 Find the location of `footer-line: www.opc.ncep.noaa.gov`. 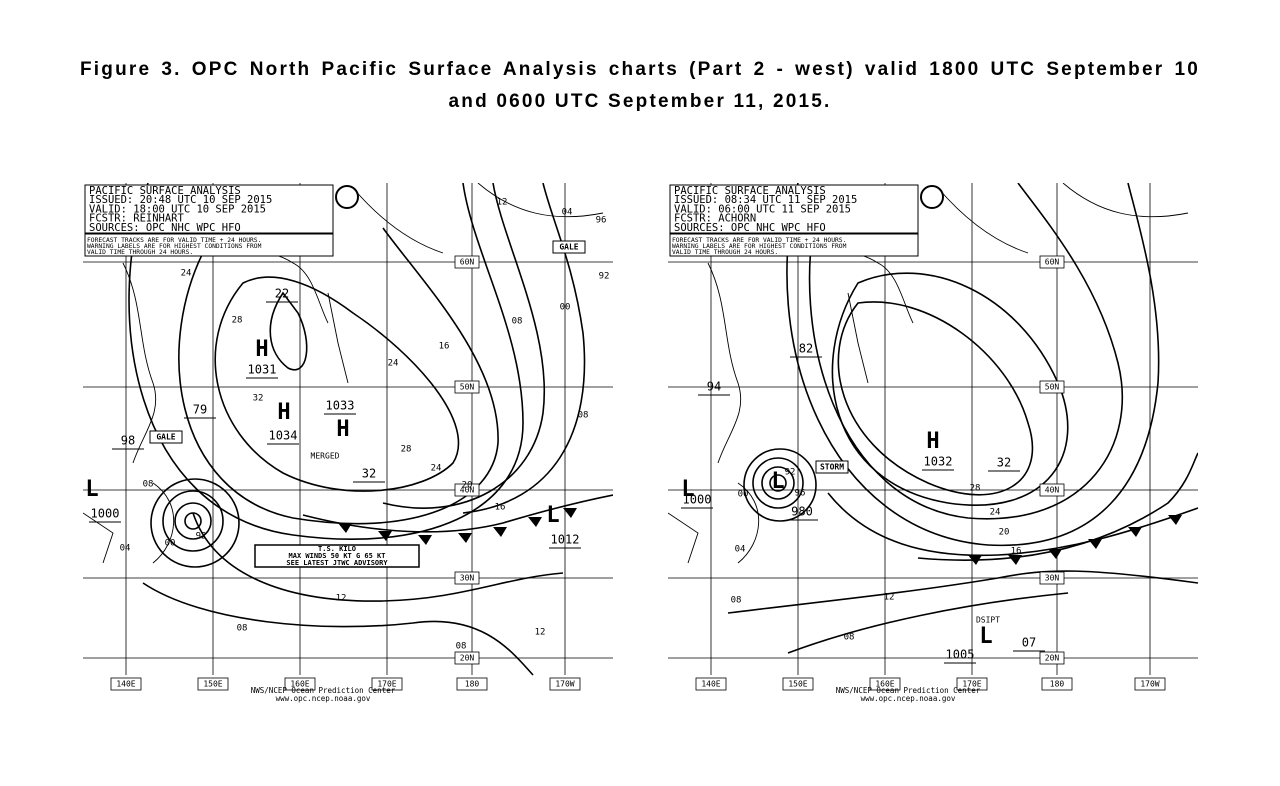

footer-line: www.opc.ncep.noaa.gov is located at coordinates (323, 698).